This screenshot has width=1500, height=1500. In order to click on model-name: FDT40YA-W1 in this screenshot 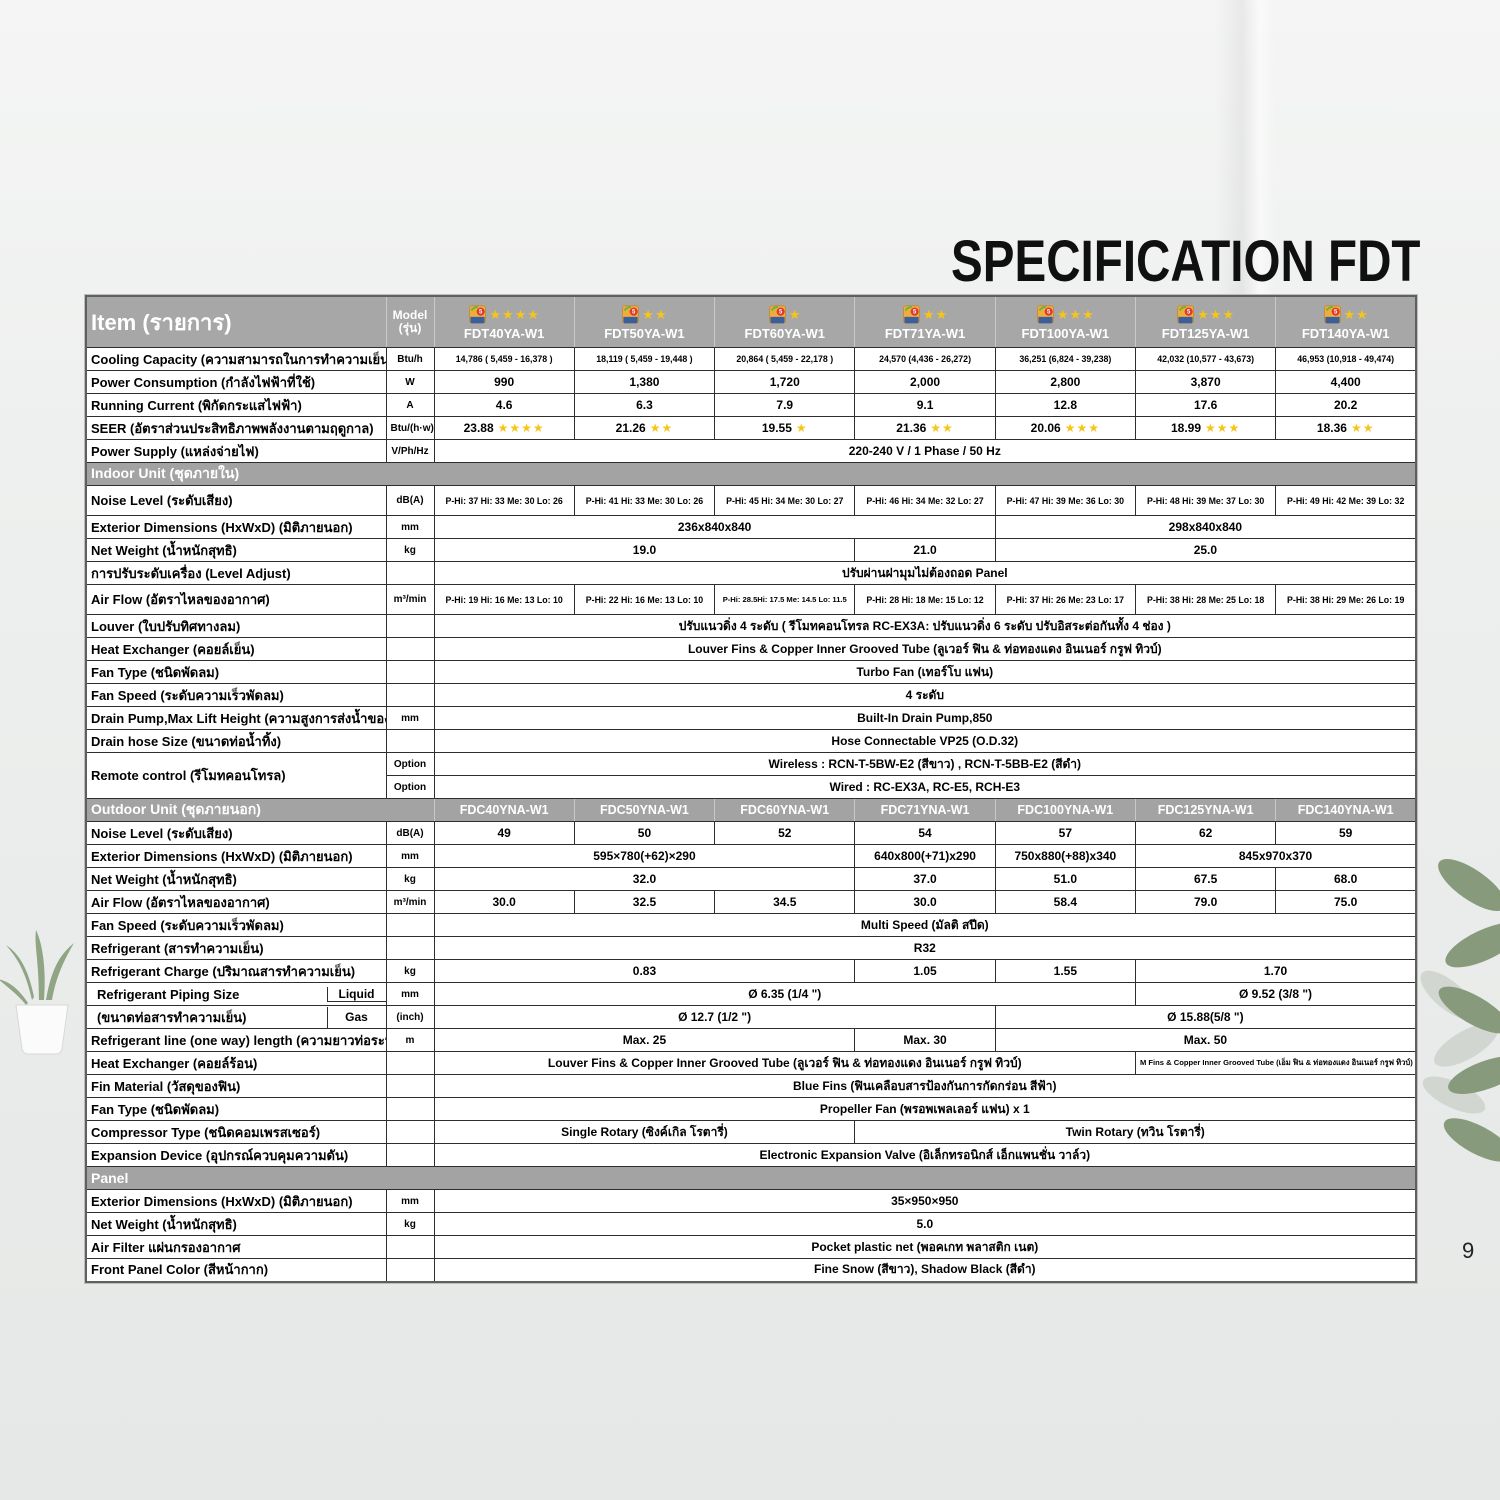, I will do `click(504, 333)`.